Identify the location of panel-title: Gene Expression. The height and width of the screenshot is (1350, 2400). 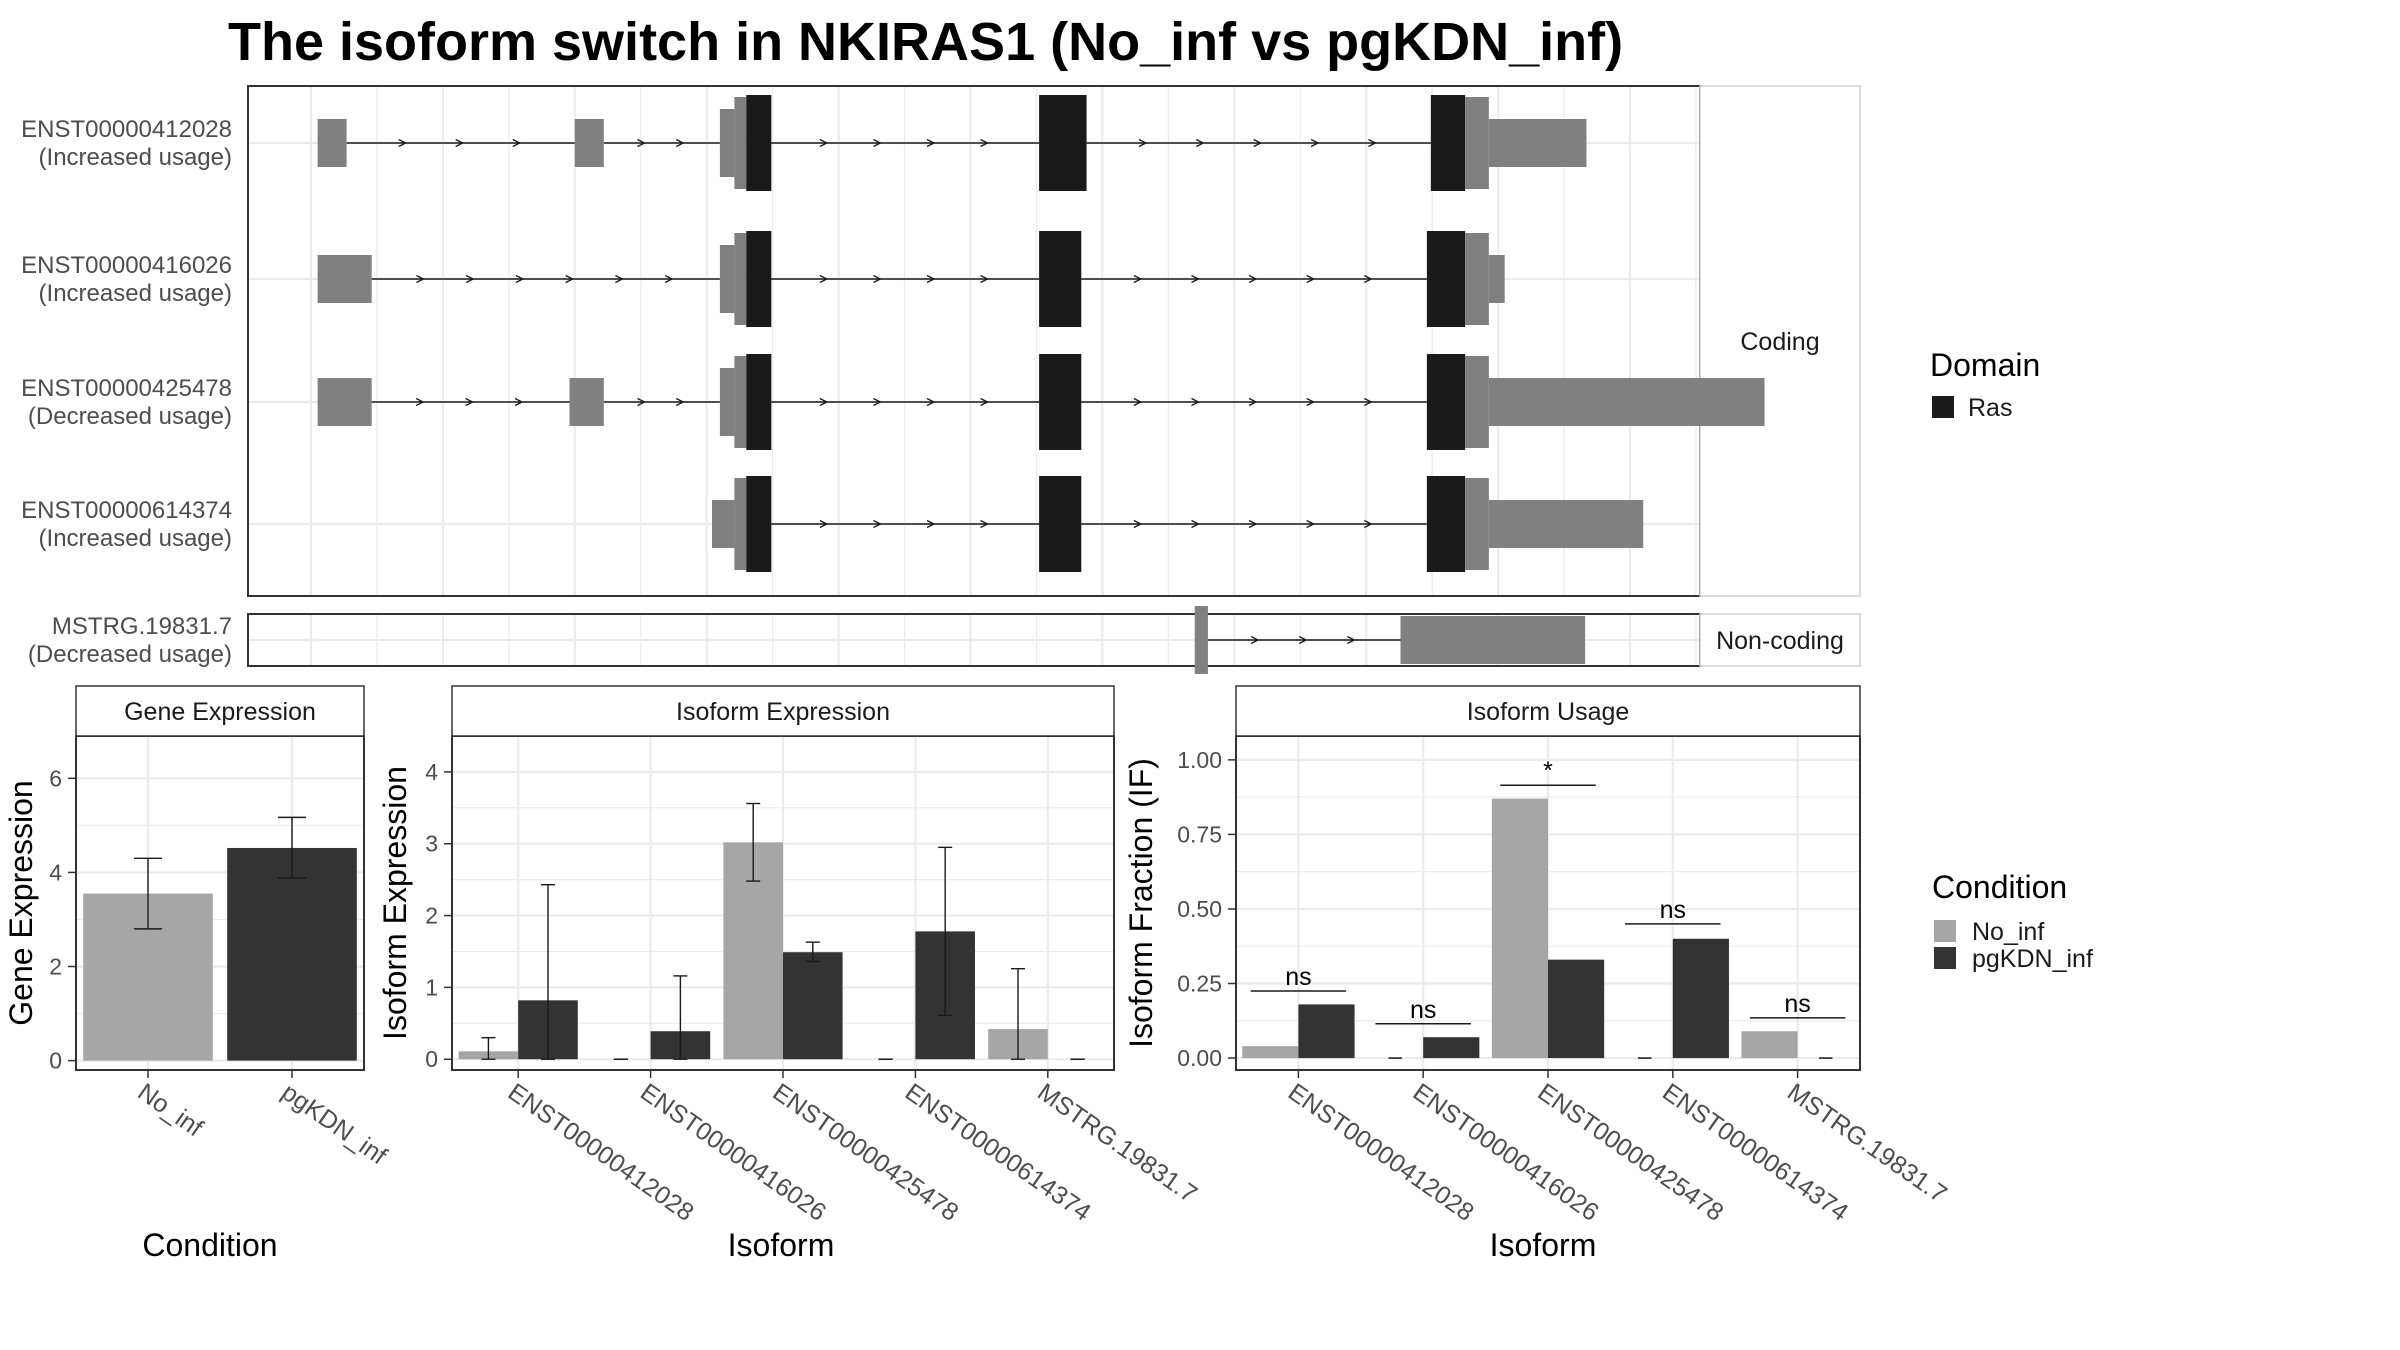
(220, 712).